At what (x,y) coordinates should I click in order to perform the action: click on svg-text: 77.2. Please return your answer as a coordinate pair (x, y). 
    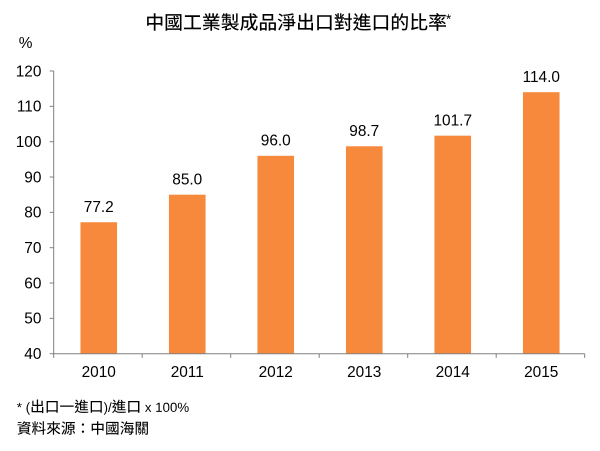
    Looking at the image, I should click on (99, 207).